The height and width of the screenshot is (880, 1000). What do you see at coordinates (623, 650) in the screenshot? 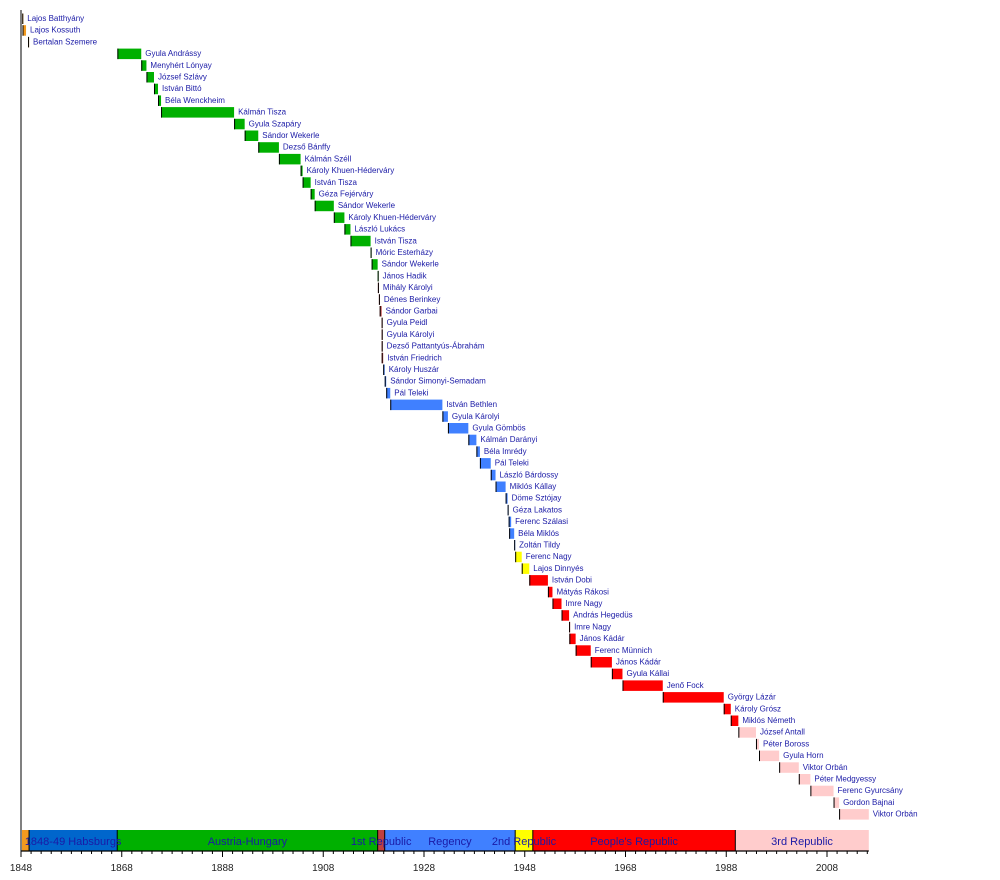
I see `pm-label: Ferenc Münnich` at bounding box center [623, 650].